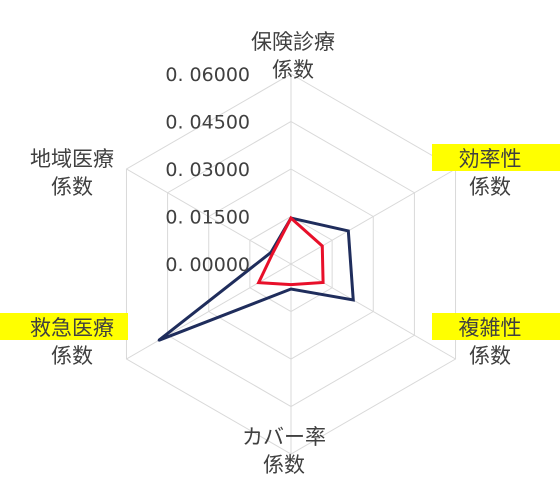 The image size is (560, 486). I want to click on tick-label-3: 0. 03000, so click(207, 170).